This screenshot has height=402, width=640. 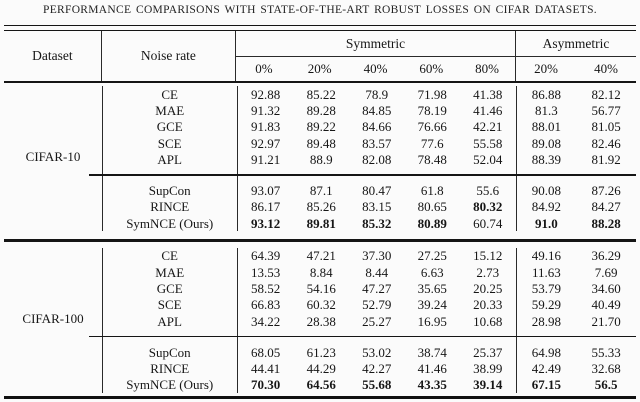 I want to click on method-label: GCE, so click(x=169, y=288).